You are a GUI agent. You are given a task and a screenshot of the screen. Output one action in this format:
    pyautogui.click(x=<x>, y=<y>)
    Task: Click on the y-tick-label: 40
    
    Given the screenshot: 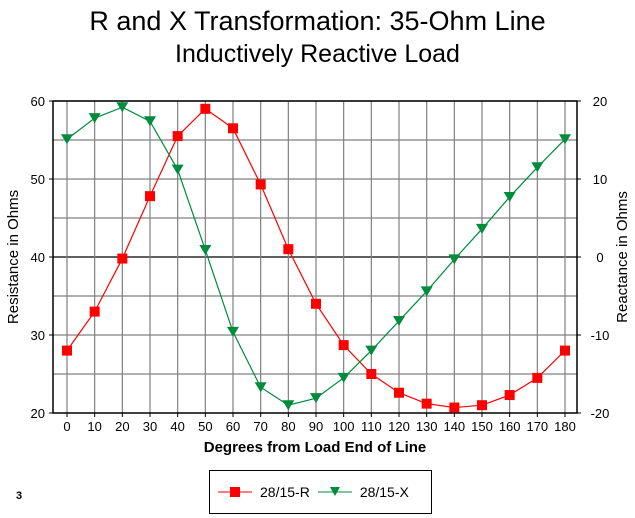 What is the action you would take?
    pyautogui.click(x=38, y=257)
    